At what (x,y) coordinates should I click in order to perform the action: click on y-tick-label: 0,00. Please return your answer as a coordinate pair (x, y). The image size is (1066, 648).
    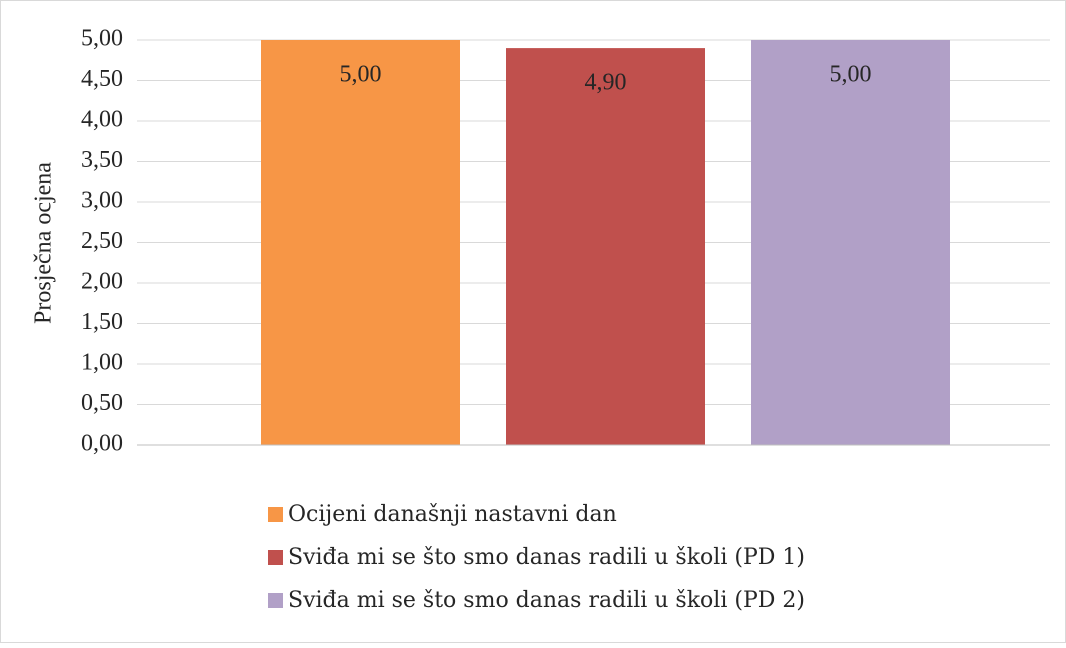
    Looking at the image, I should click on (102, 444).